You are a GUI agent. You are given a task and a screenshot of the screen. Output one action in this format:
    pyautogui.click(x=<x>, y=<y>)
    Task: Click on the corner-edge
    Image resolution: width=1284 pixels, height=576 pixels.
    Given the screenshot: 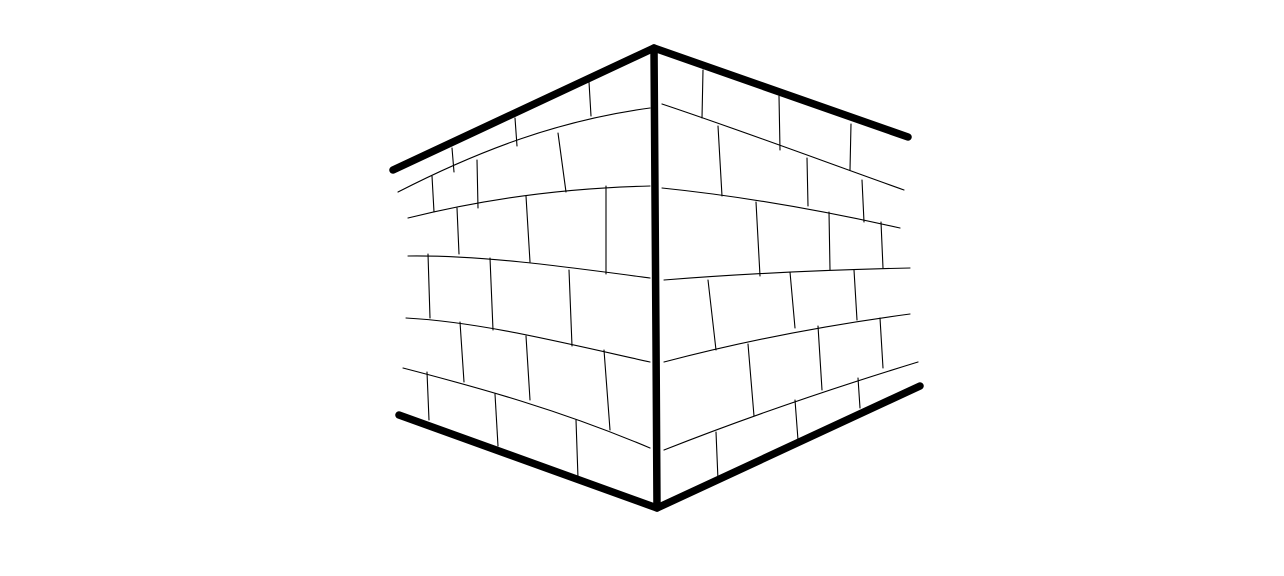 What is the action you would take?
    pyautogui.click(x=655, y=278)
    